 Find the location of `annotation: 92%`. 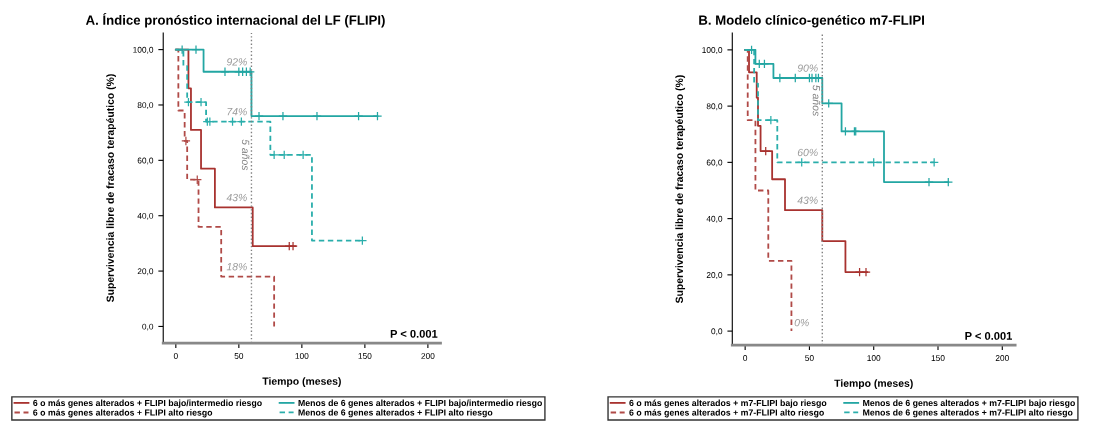

annotation: 92% is located at coordinates (236, 62).